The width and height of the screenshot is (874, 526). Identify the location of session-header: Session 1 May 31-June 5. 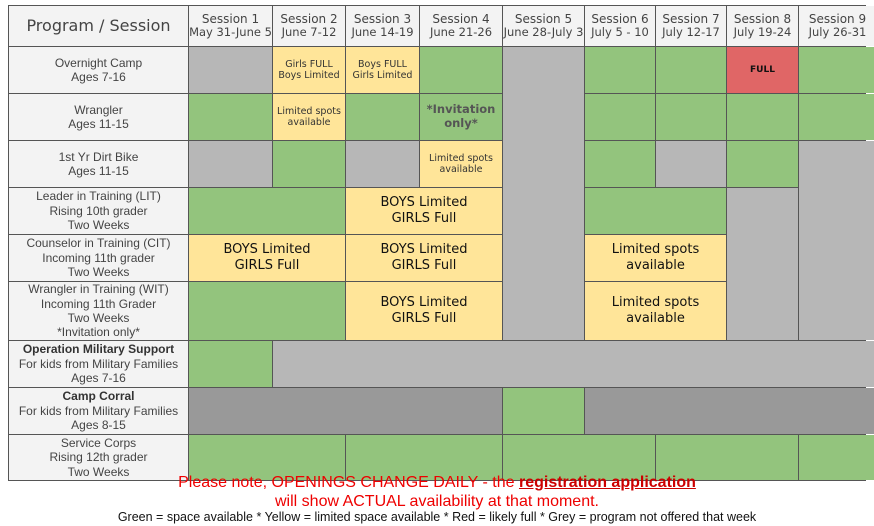
(230, 26).